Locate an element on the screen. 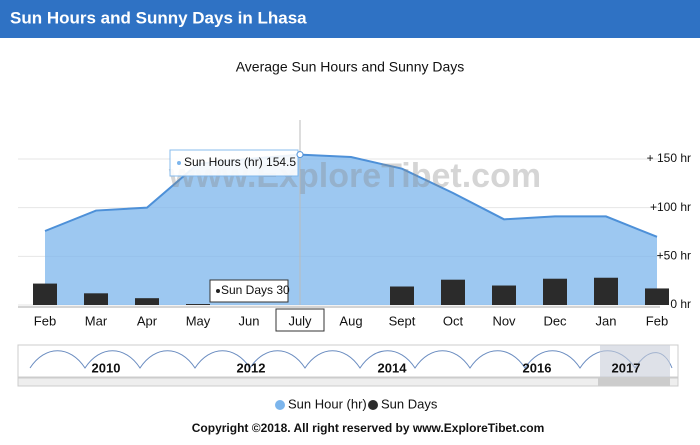  x-tick-label: Dec is located at coordinates (555, 320).